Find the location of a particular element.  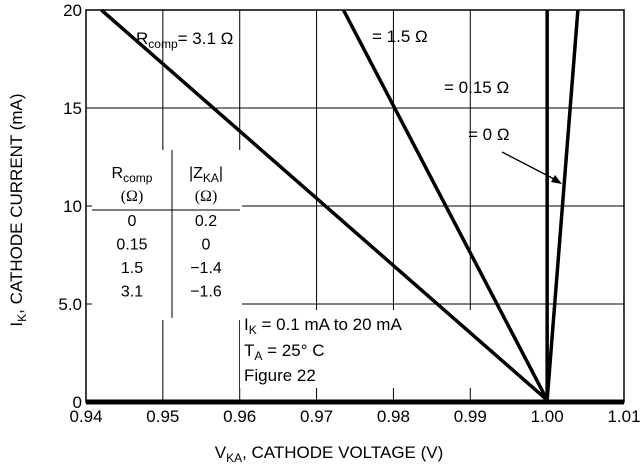

table-background is located at coordinates (167, 235).